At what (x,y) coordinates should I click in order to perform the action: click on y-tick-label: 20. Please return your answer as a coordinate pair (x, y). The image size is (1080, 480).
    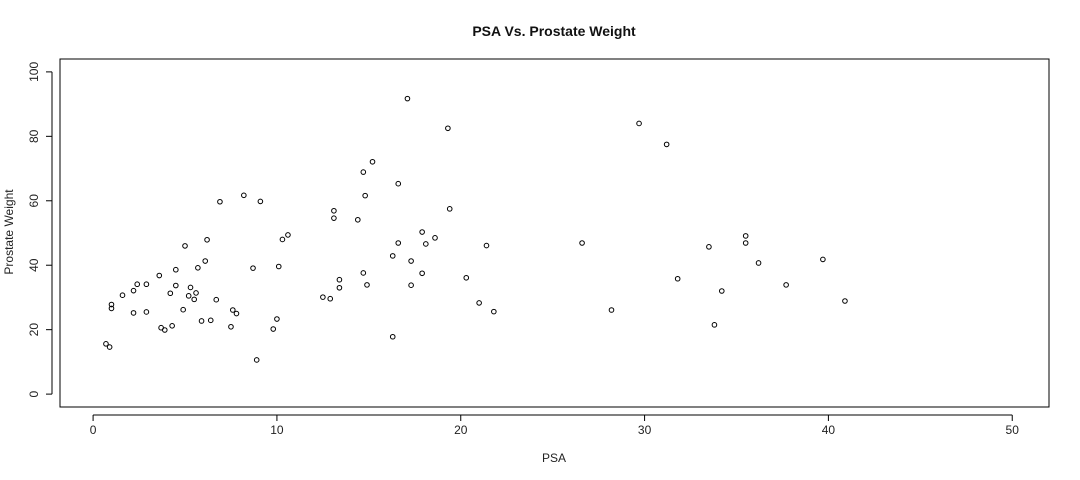
    Looking at the image, I should click on (34, 330).